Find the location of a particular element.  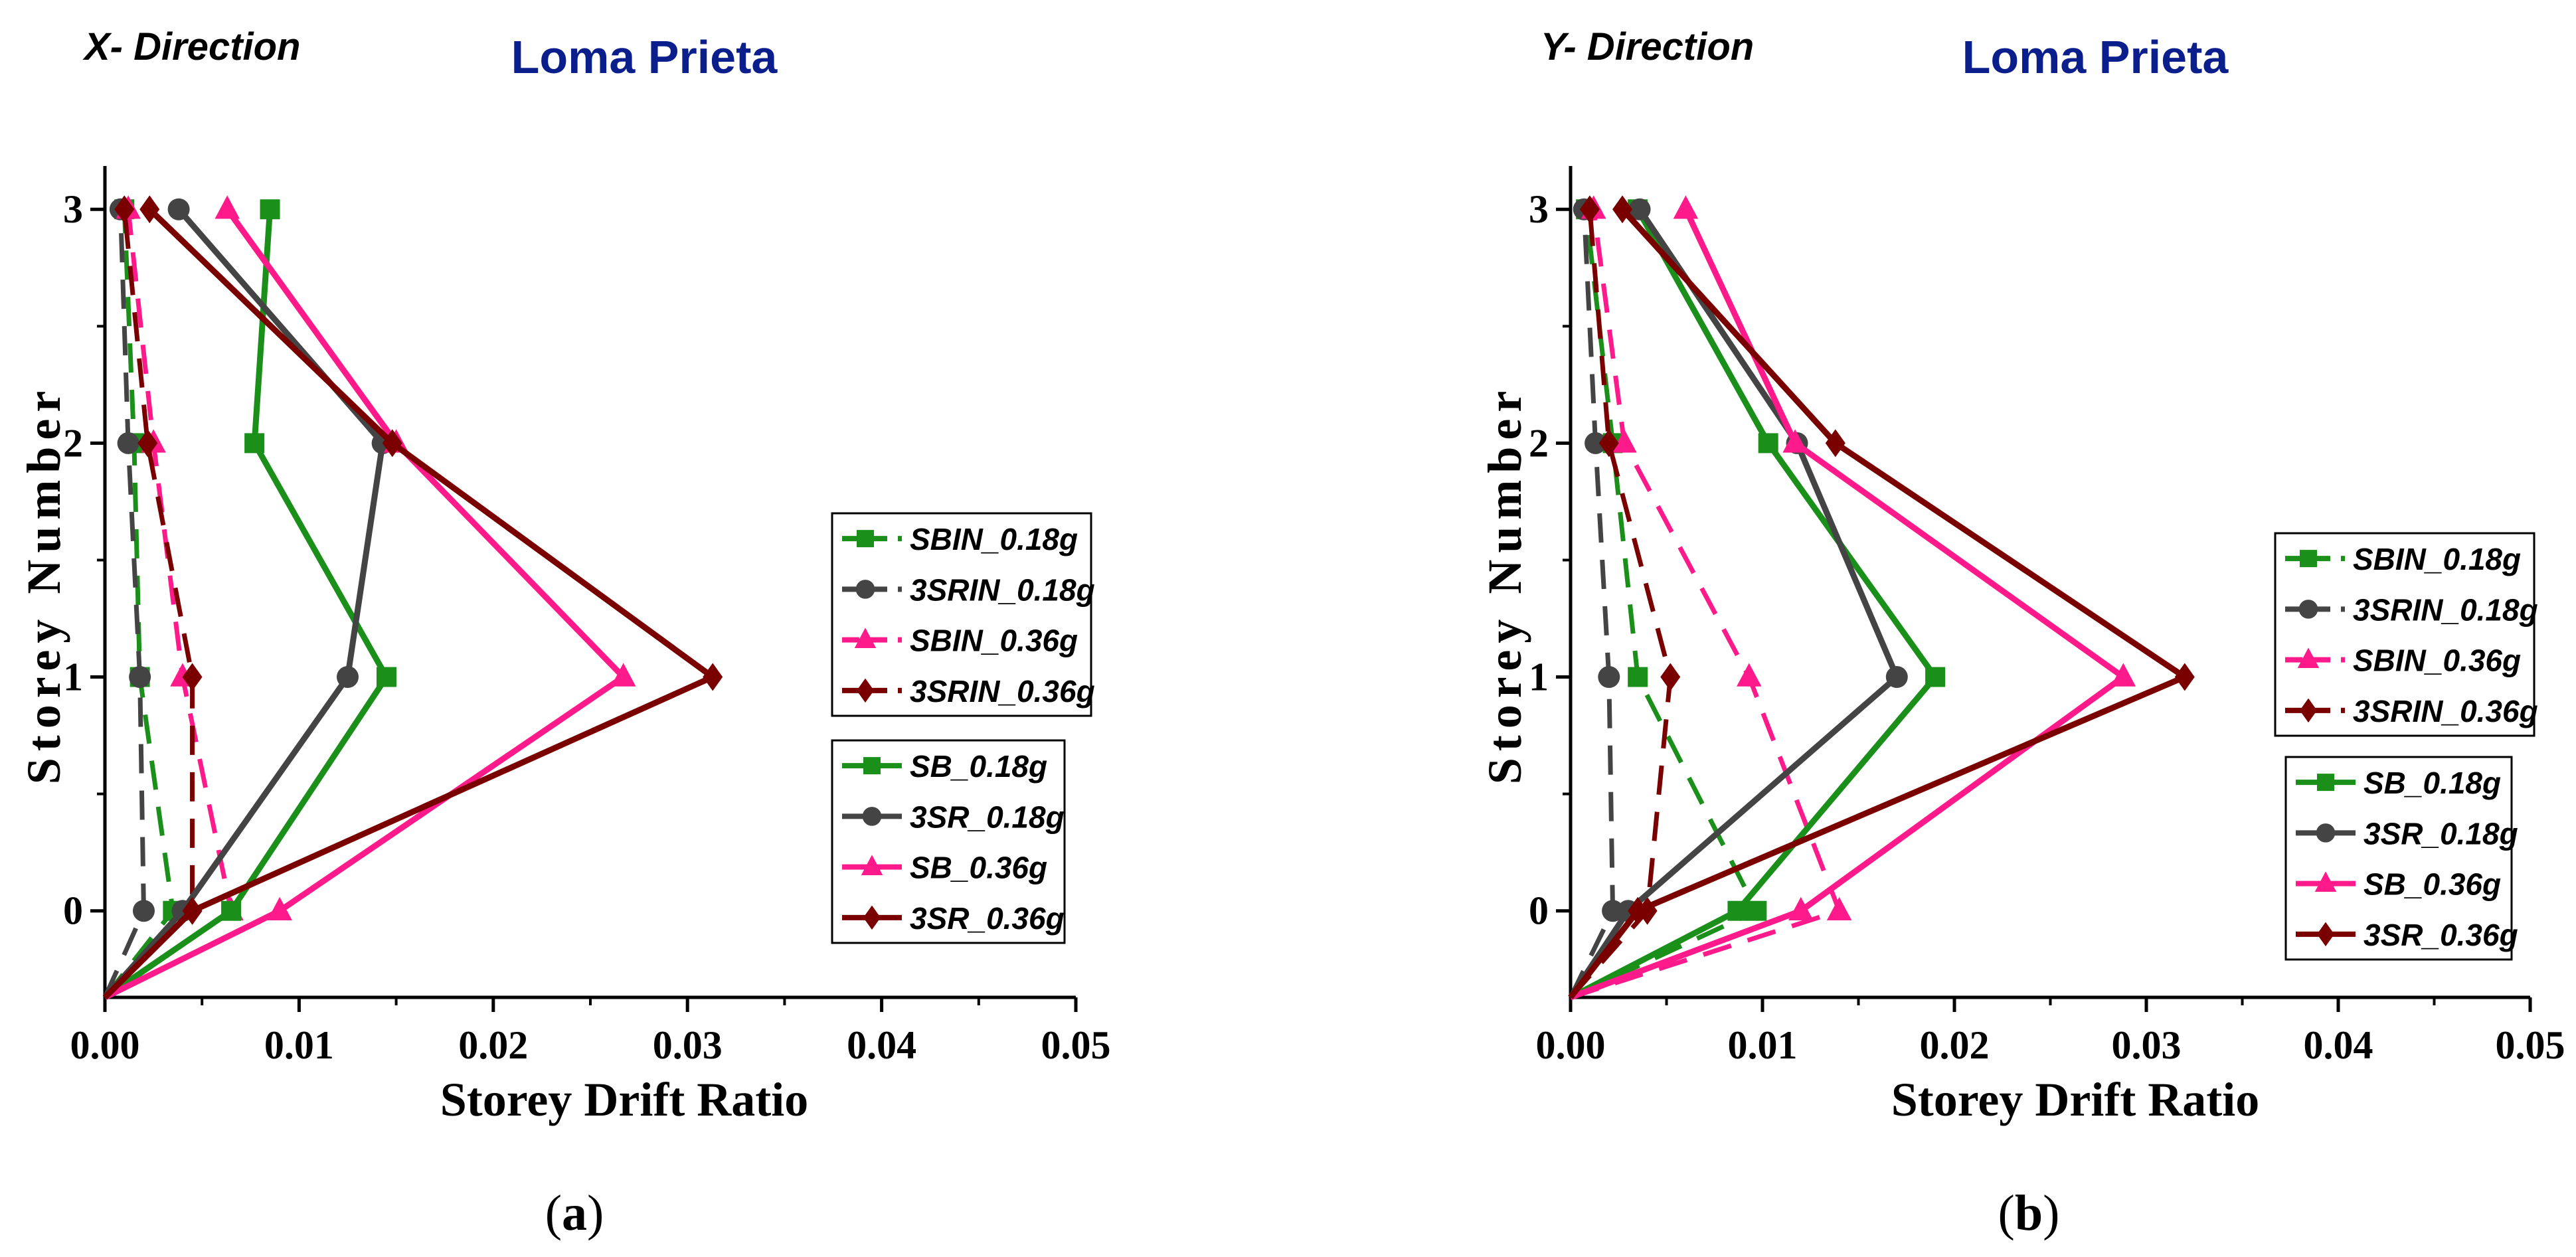

panel-a-caption: (a) is located at coordinates (574, 1213).